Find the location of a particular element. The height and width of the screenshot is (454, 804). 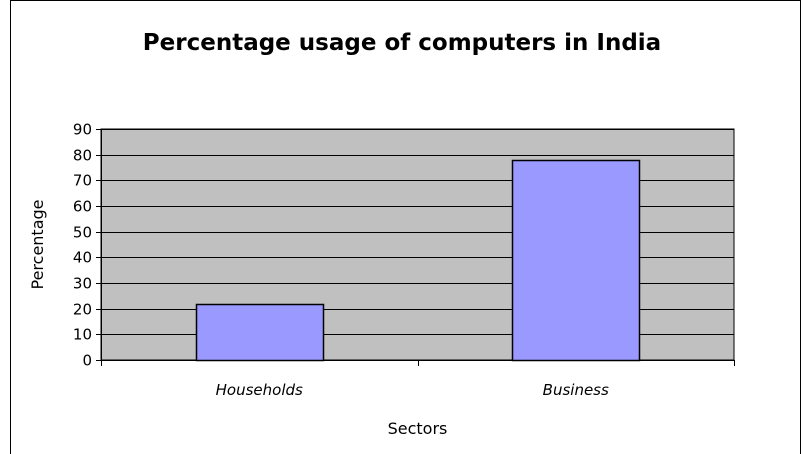

y-tick-label: 20 is located at coordinates (82, 310).